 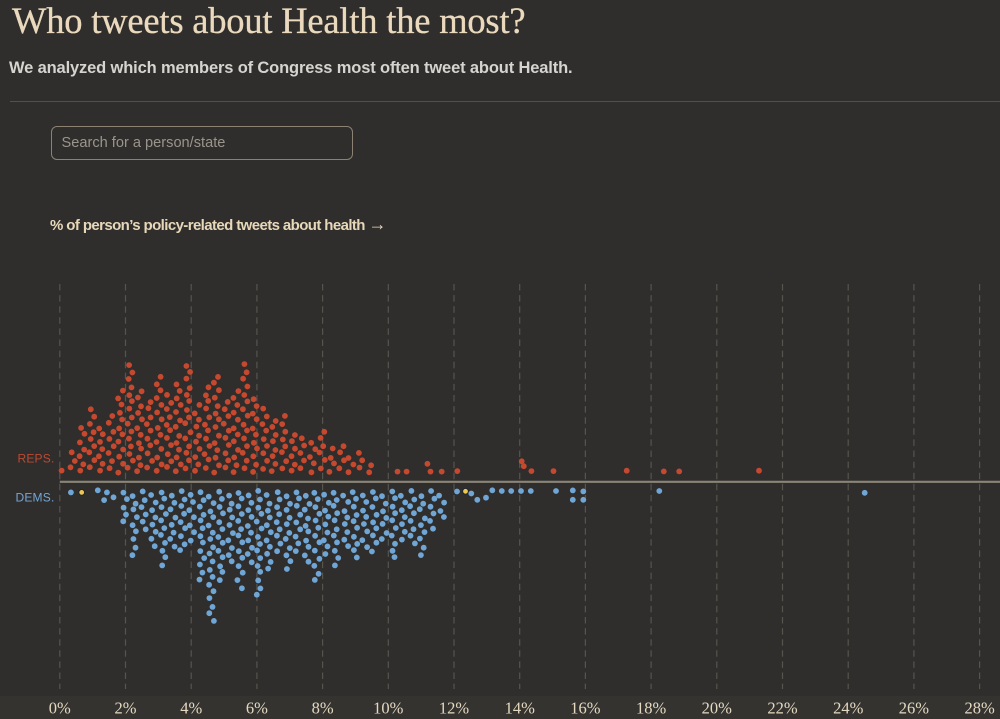 I want to click on svg-text: 8%, so click(x=323, y=708).